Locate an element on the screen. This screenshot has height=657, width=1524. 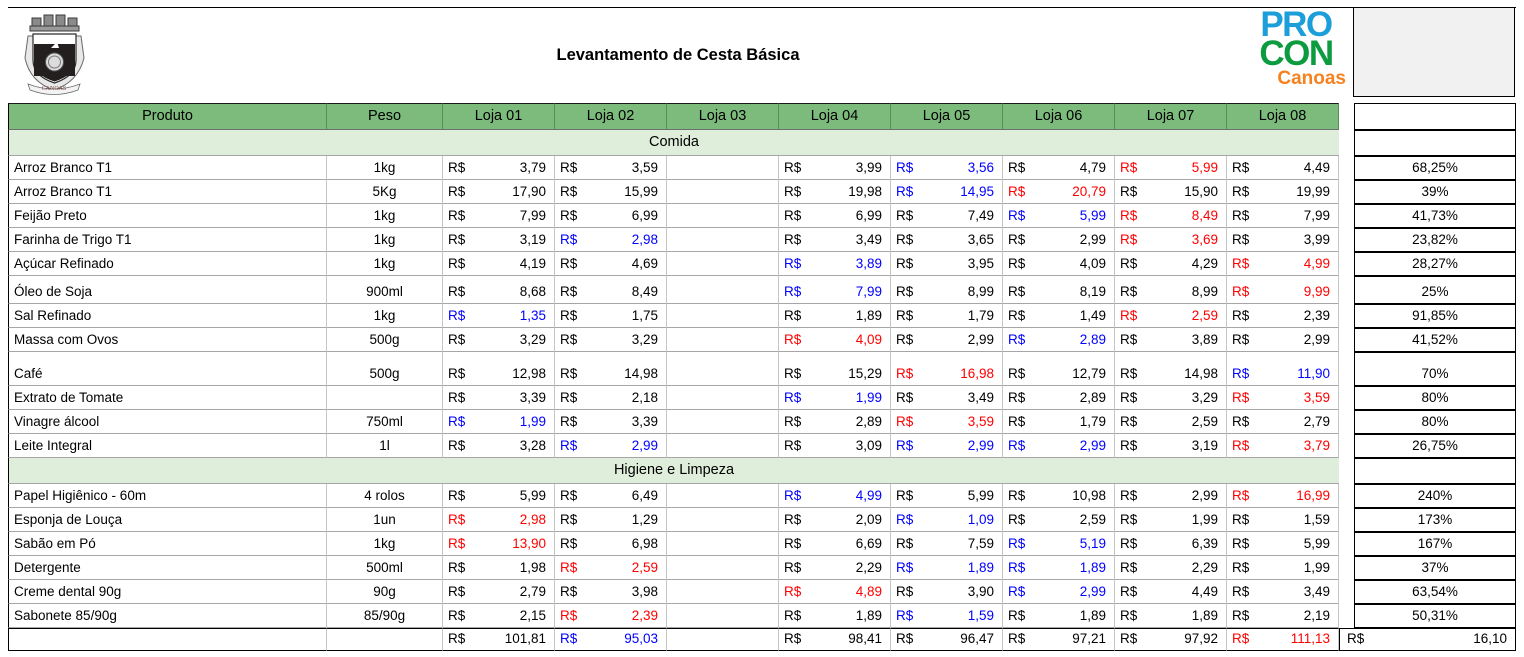
price-value: 16,99 is located at coordinates (1313, 495).